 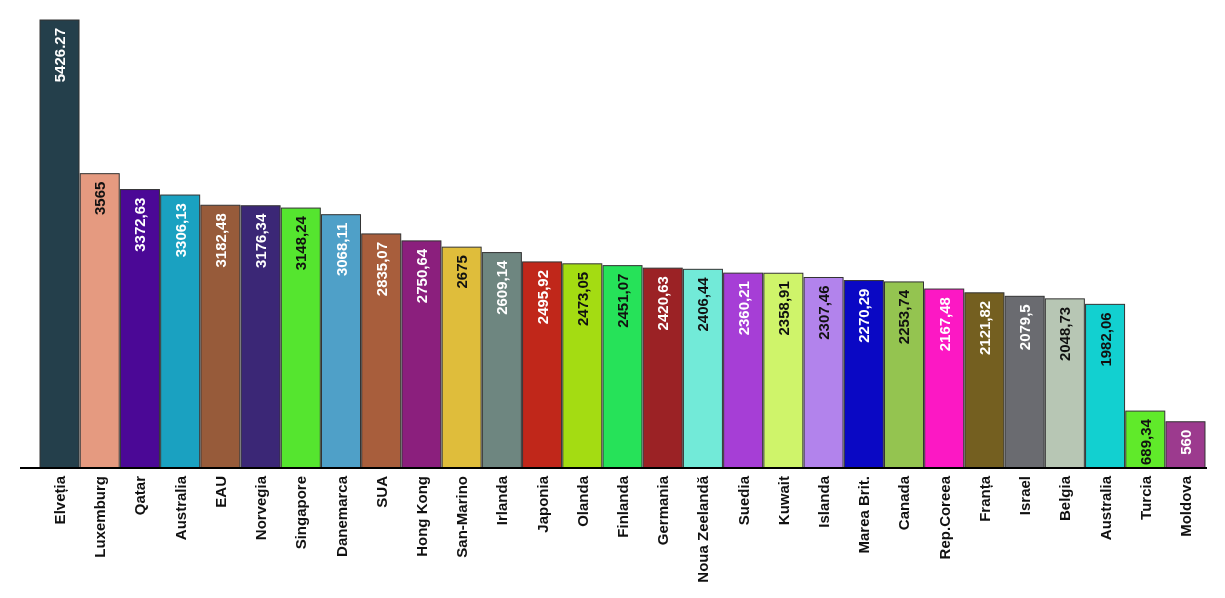 I want to click on data-label: 1982,06, so click(x=1105, y=339).